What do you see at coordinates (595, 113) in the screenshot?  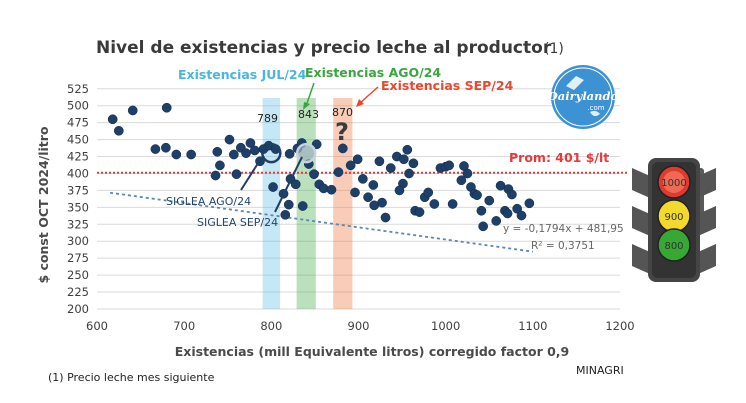 I see `logo-drop-icon` at bounding box center [595, 113].